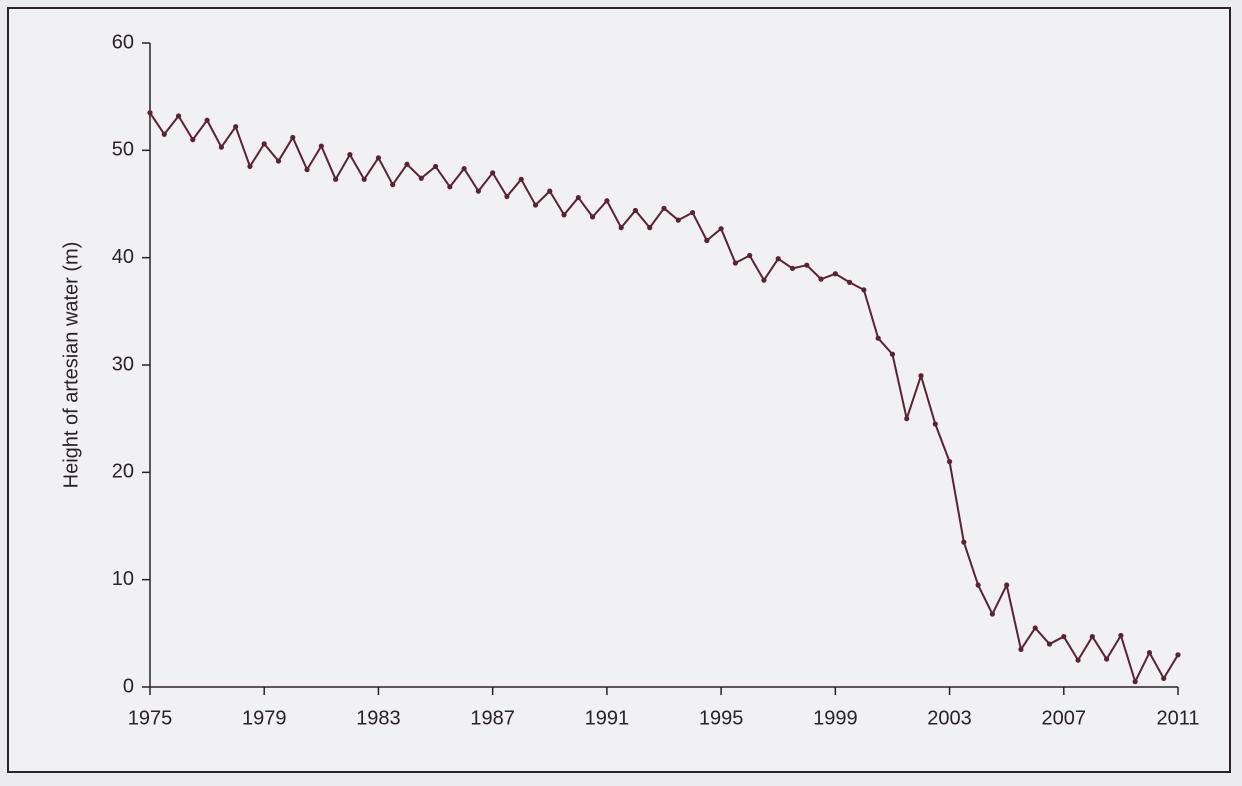 This screenshot has height=786, width=1242. Describe the element at coordinates (378, 718) in the screenshot. I see `x-tick-label: 1983` at that location.